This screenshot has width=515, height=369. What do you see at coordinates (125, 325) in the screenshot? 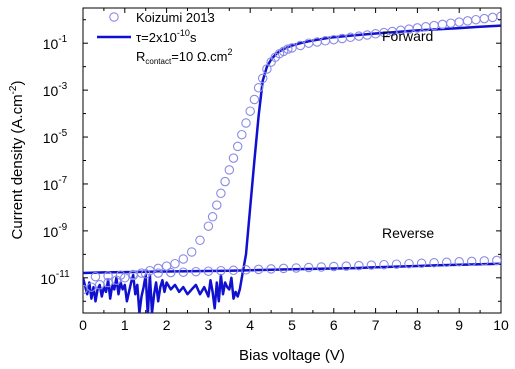
I see `x-tick-label: 1` at bounding box center [125, 325].